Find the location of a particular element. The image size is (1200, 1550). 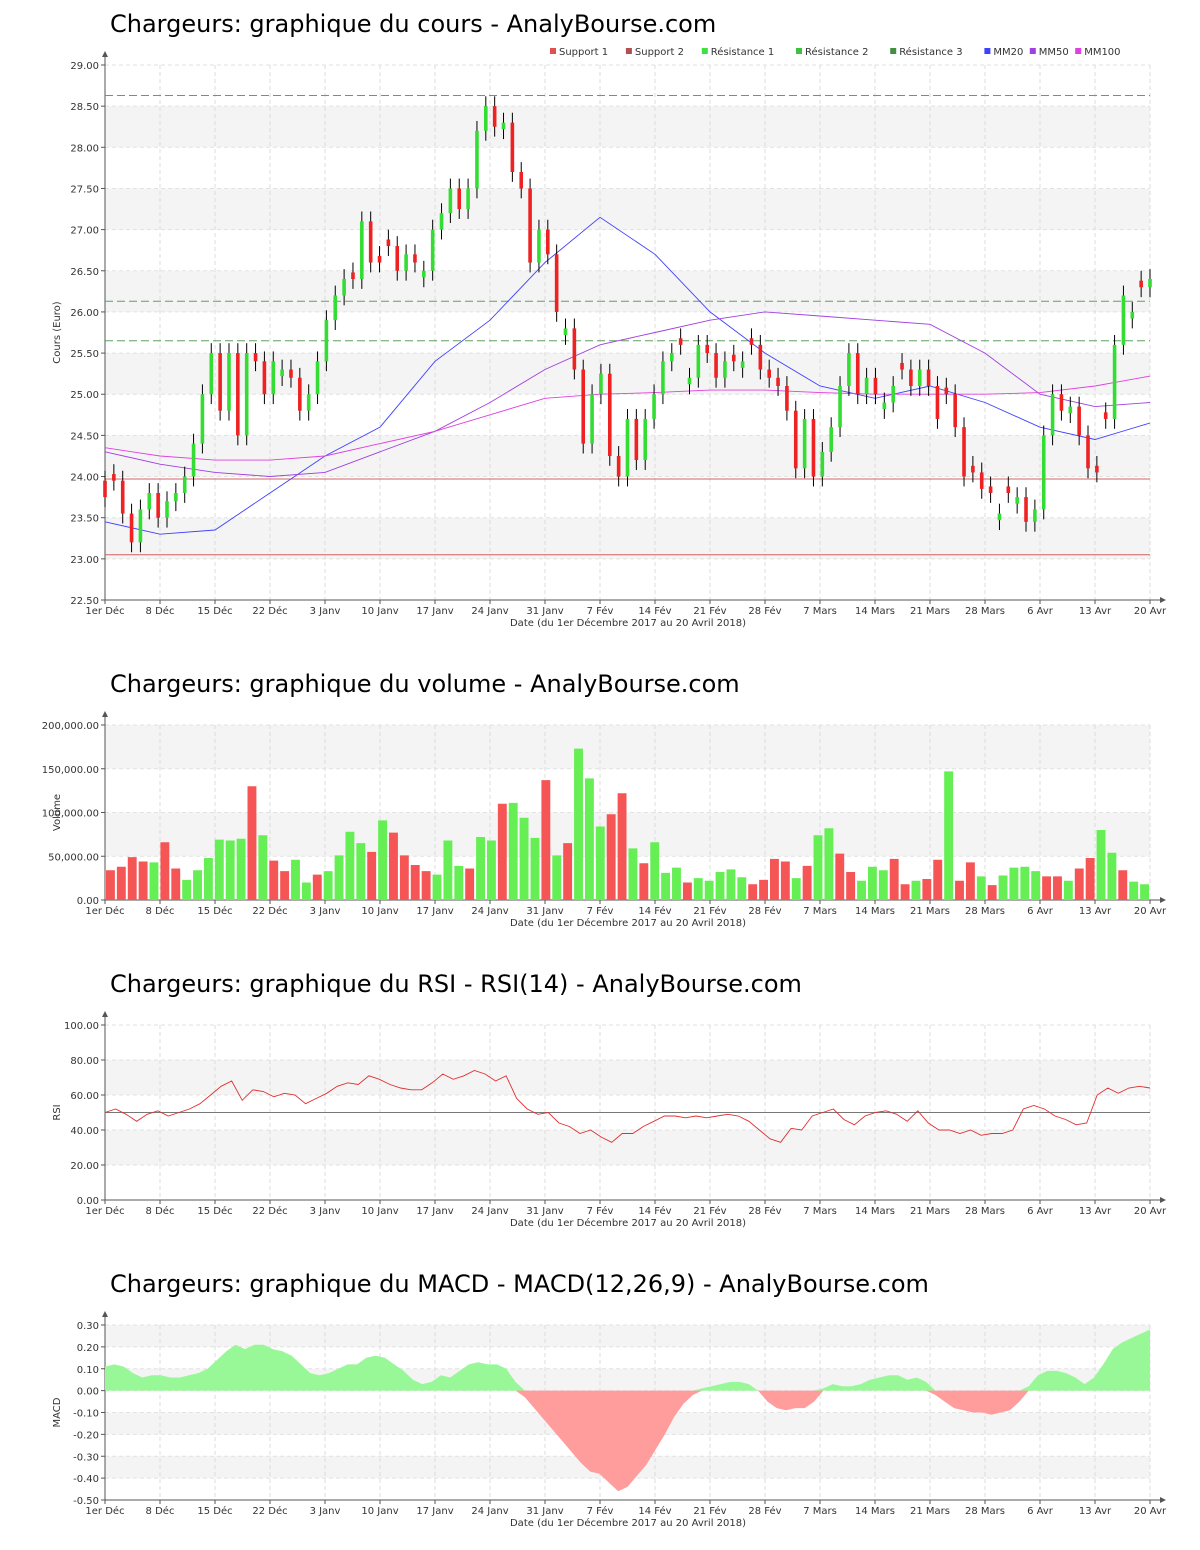

macd-x-tick-label: 31 Janv is located at coordinates (544, 1511).